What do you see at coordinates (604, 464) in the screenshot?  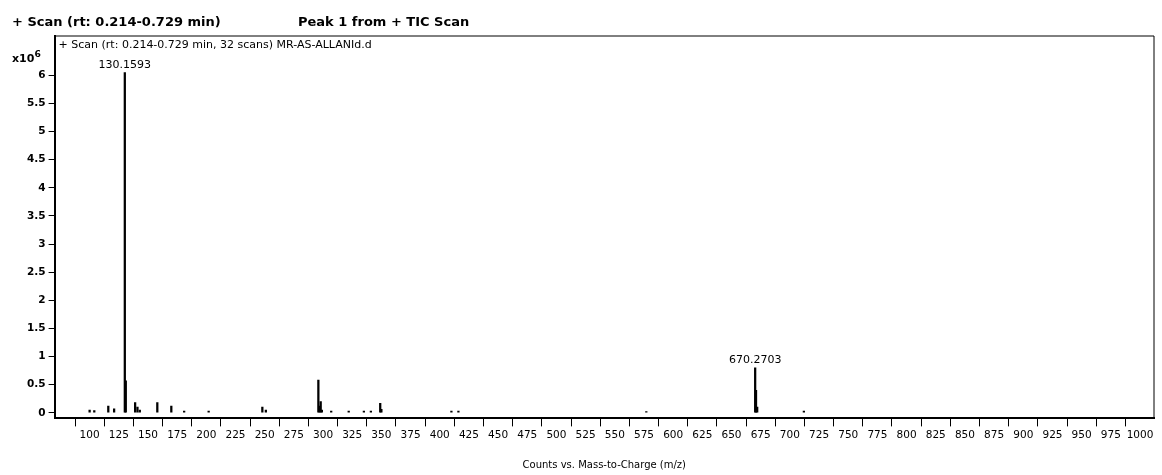 I see `x-axis-title: Counts vs. Mass-to-Charge (m/z)` at bounding box center [604, 464].